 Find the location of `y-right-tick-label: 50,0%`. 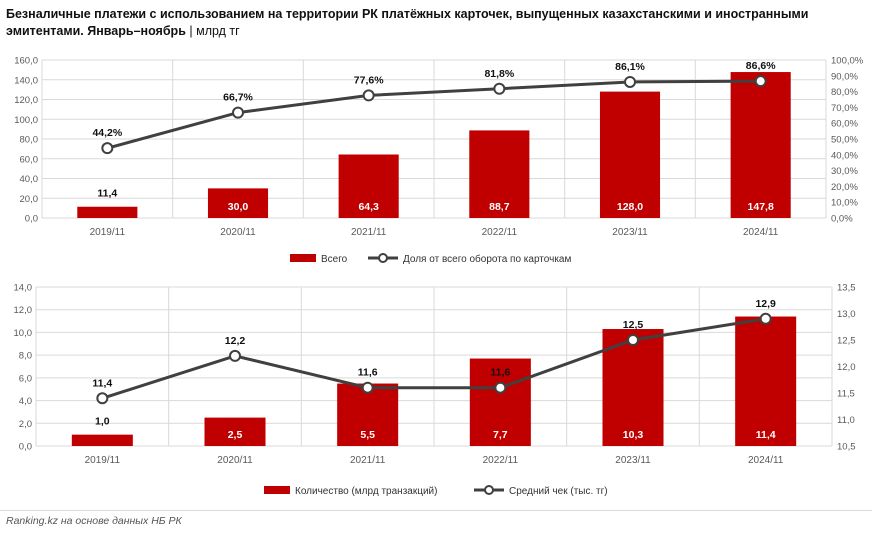

y-right-tick-label: 50,0% is located at coordinates (844, 140).